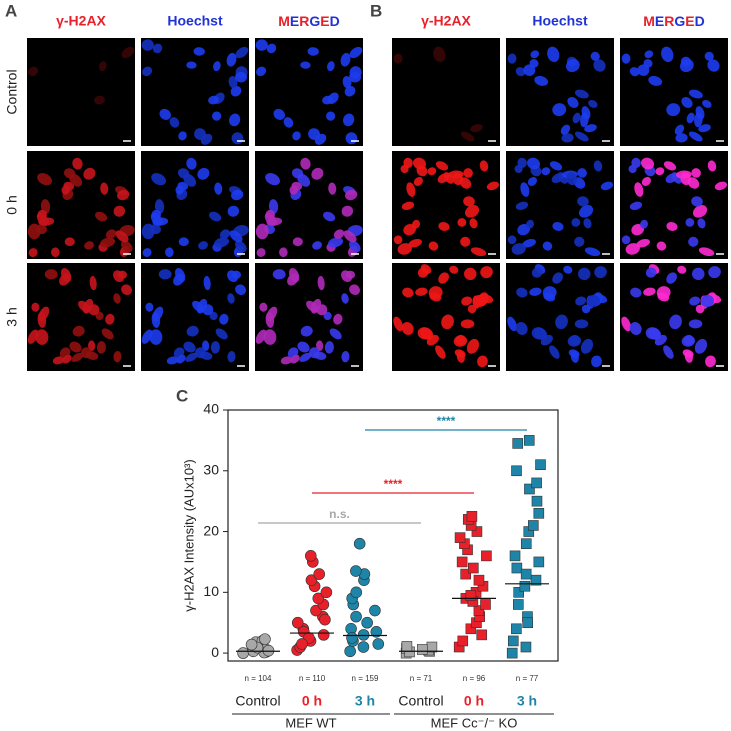  Describe the element at coordinates (649, 21) in the screenshot. I see `title-letter: M` at that location.